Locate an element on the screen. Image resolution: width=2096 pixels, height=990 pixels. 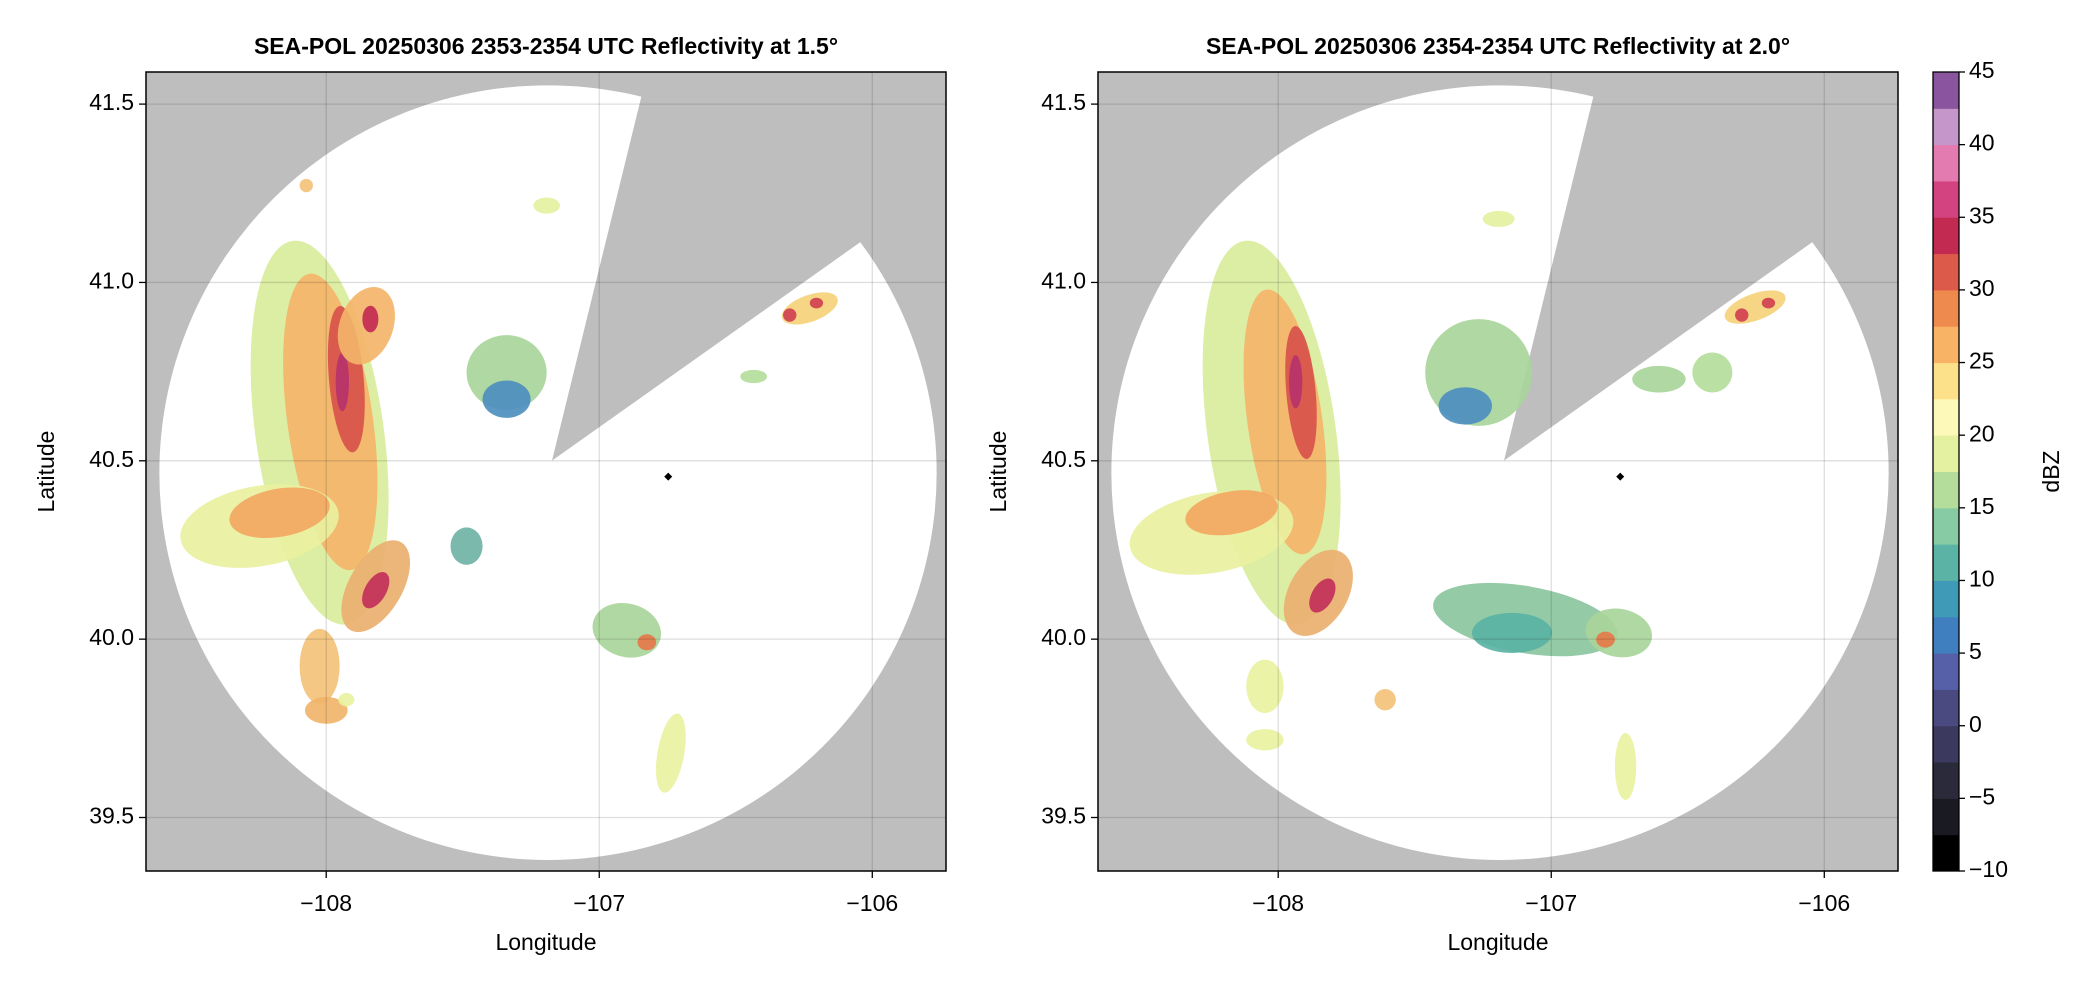
colorbar-tick-label: 35 is located at coordinates (1982, 215).